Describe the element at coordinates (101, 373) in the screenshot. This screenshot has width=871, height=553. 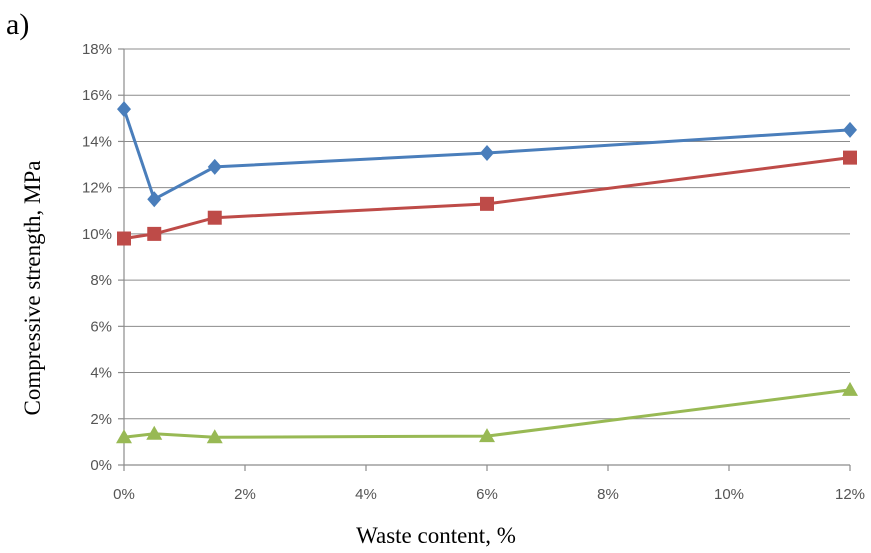
I see `y-tick-label: 4%` at that location.